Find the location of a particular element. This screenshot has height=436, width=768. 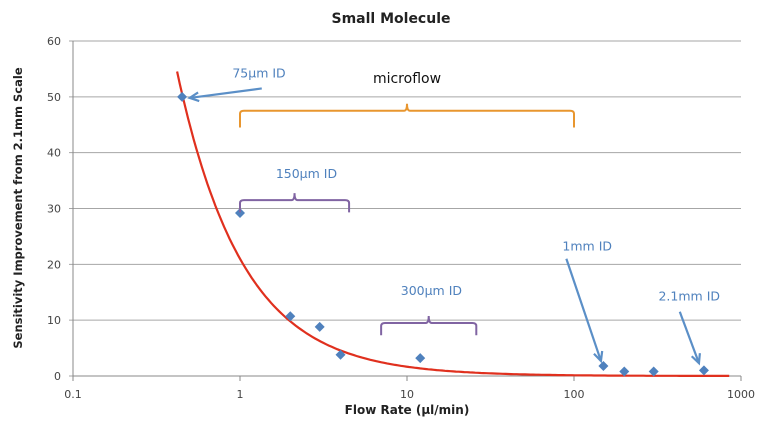

y-tick-label: 30 is located at coordinates (54, 209).